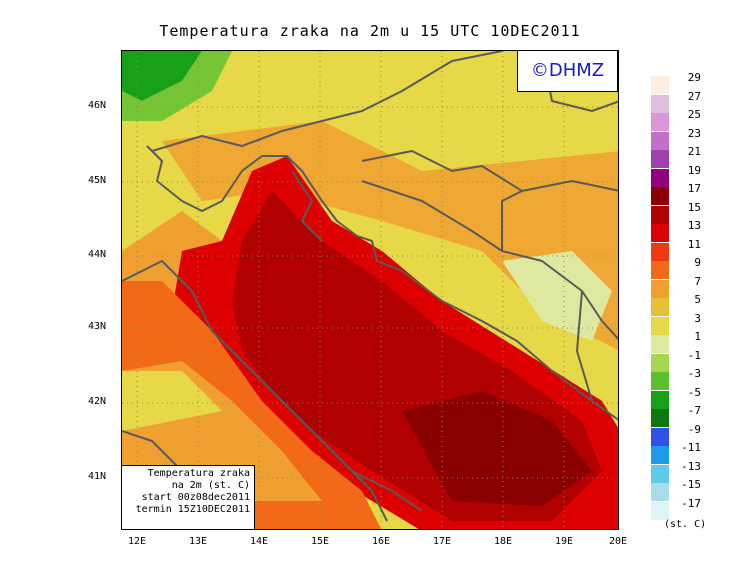 Image resolution: width=740 pixels, height=582 pixels. Describe the element at coordinates (172, 401) in the screenshot. I see `field-italy-south` at that location.